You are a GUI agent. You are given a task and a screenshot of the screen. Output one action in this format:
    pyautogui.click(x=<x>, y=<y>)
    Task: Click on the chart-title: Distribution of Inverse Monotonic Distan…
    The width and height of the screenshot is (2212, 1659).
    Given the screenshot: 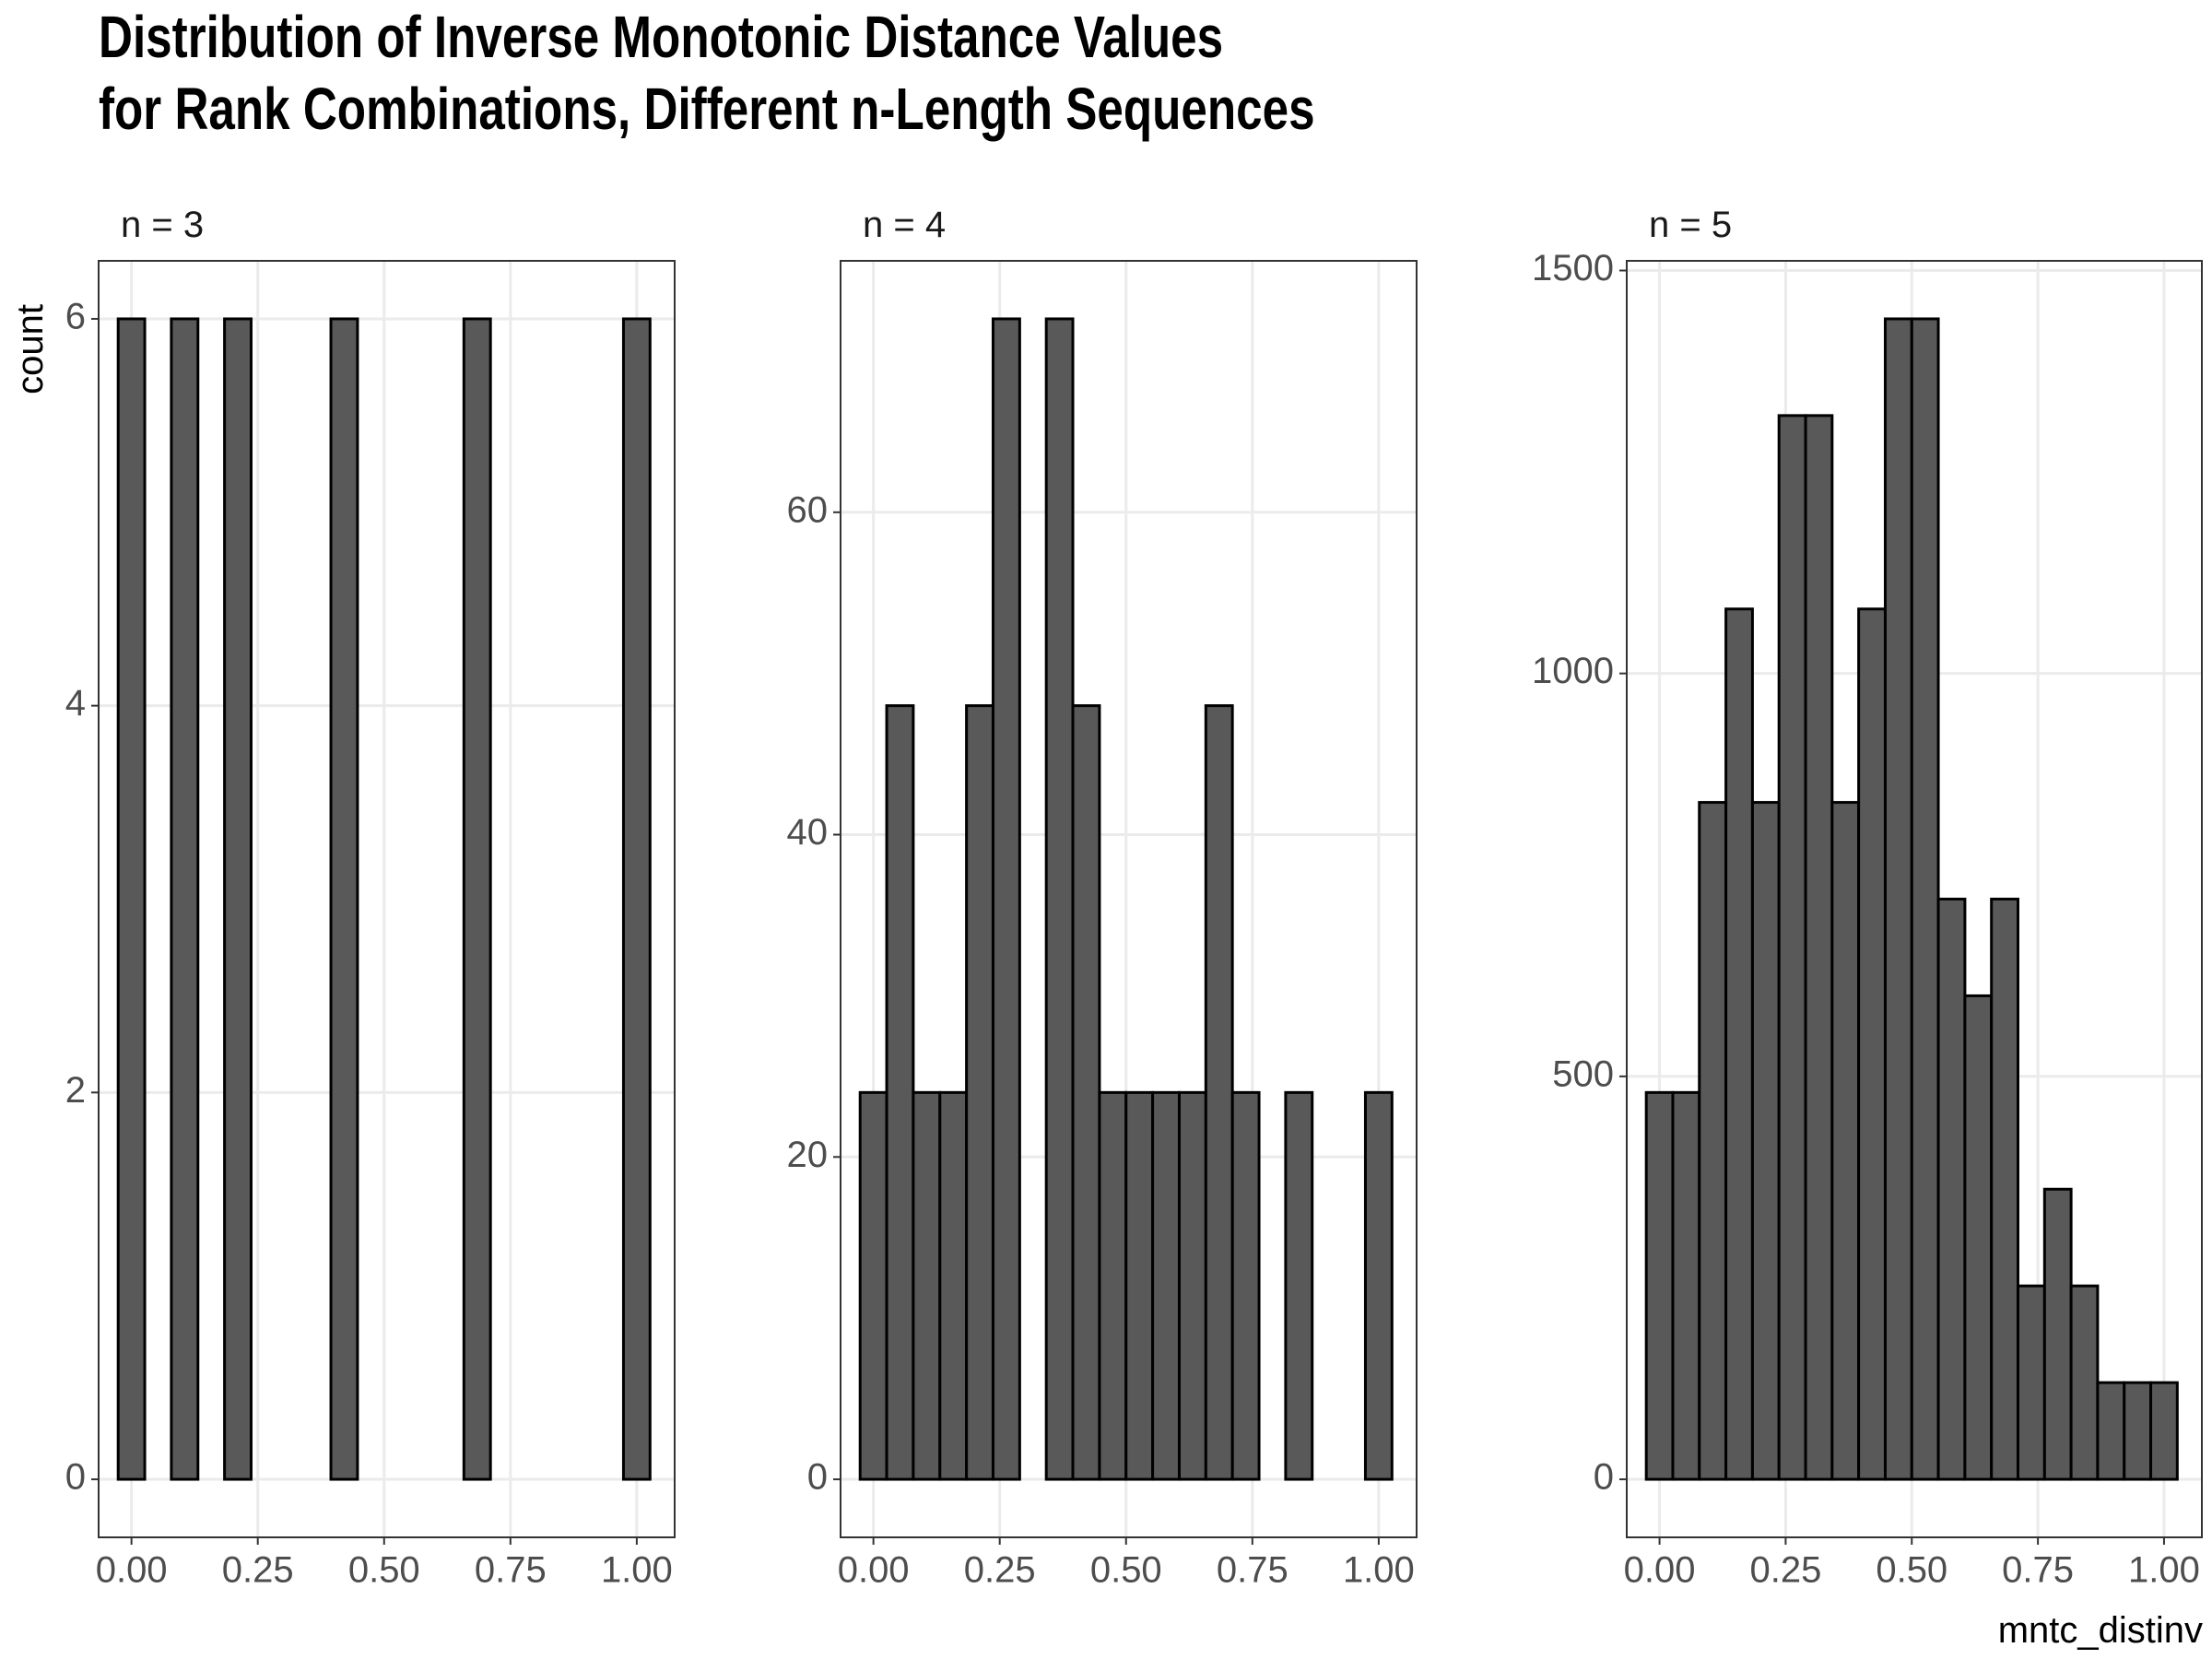 What is the action you would take?
    pyautogui.click(x=661, y=38)
    